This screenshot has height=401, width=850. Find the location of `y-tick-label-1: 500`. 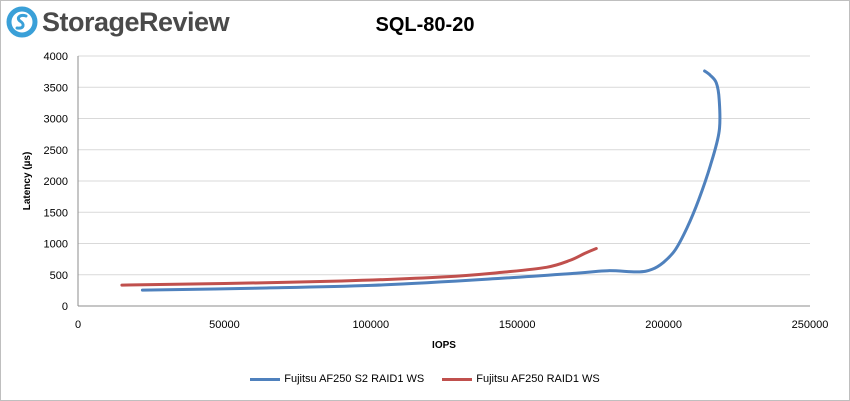

y-tick-label-1: 500 is located at coordinates (59, 276).